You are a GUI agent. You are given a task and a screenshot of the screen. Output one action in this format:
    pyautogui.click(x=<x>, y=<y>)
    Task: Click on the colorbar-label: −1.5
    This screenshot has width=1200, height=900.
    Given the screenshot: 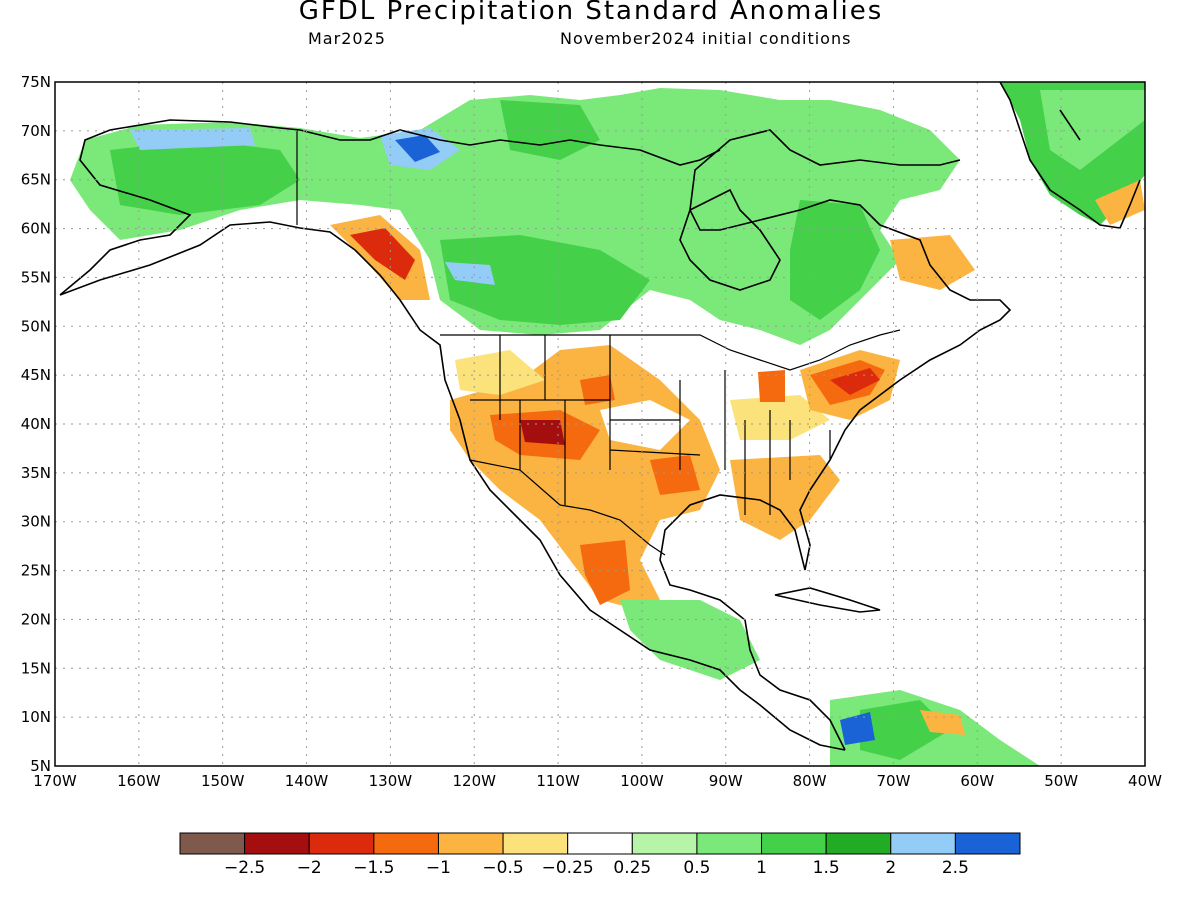 What is the action you would take?
    pyautogui.click(x=373, y=868)
    